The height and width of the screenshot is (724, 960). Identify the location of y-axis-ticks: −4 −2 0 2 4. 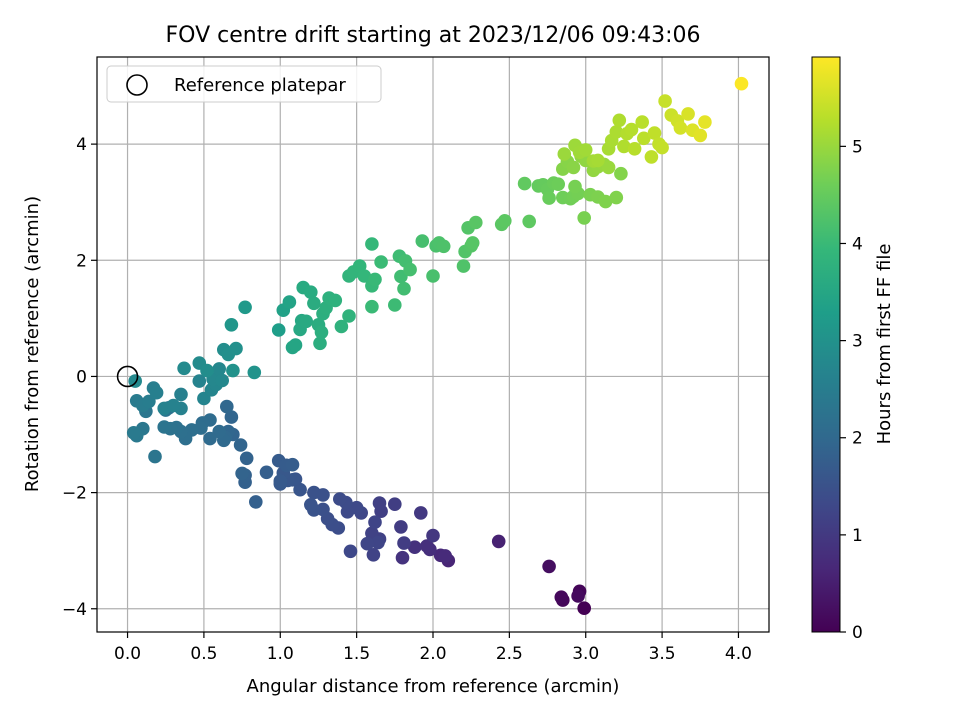
(79, 377).